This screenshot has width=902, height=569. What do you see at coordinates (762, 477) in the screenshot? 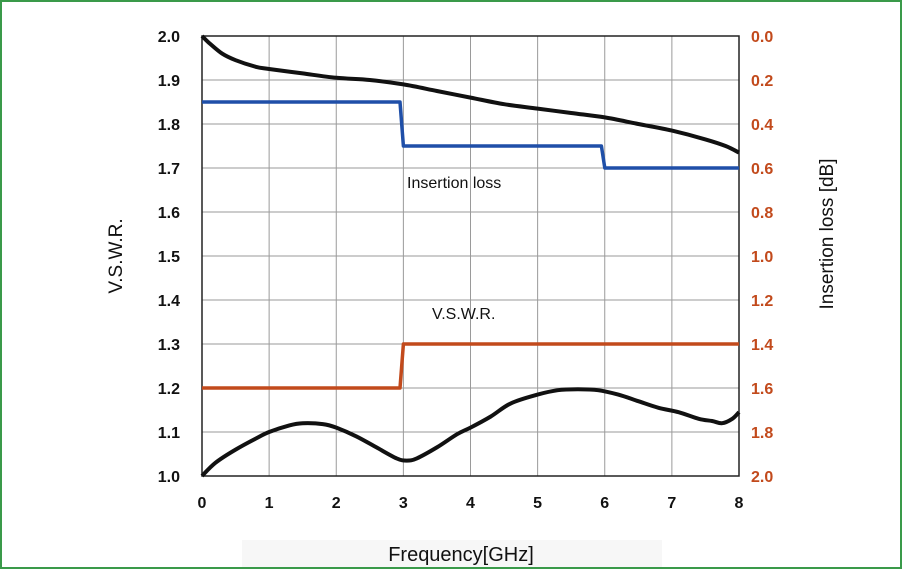
I see `right-tick-label: 2.0` at bounding box center [762, 477].